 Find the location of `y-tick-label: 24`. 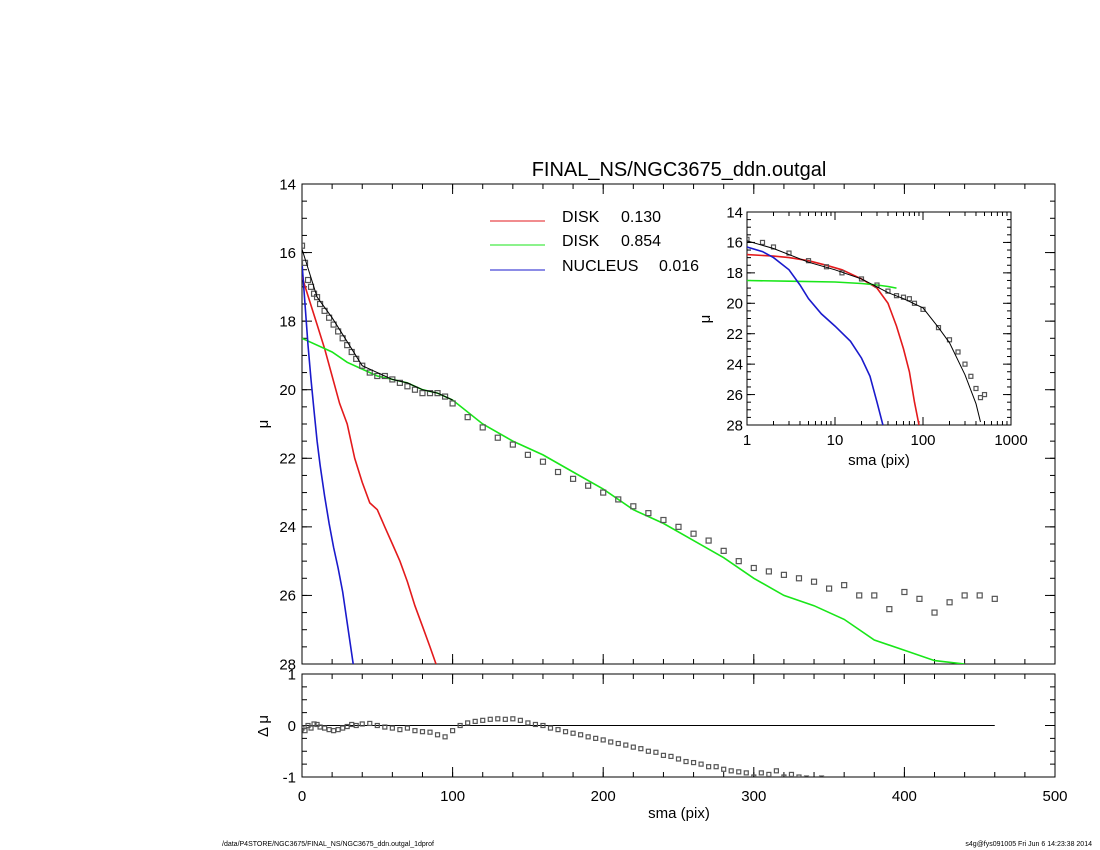

y-tick-label: 24 is located at coordinates (734, 364).